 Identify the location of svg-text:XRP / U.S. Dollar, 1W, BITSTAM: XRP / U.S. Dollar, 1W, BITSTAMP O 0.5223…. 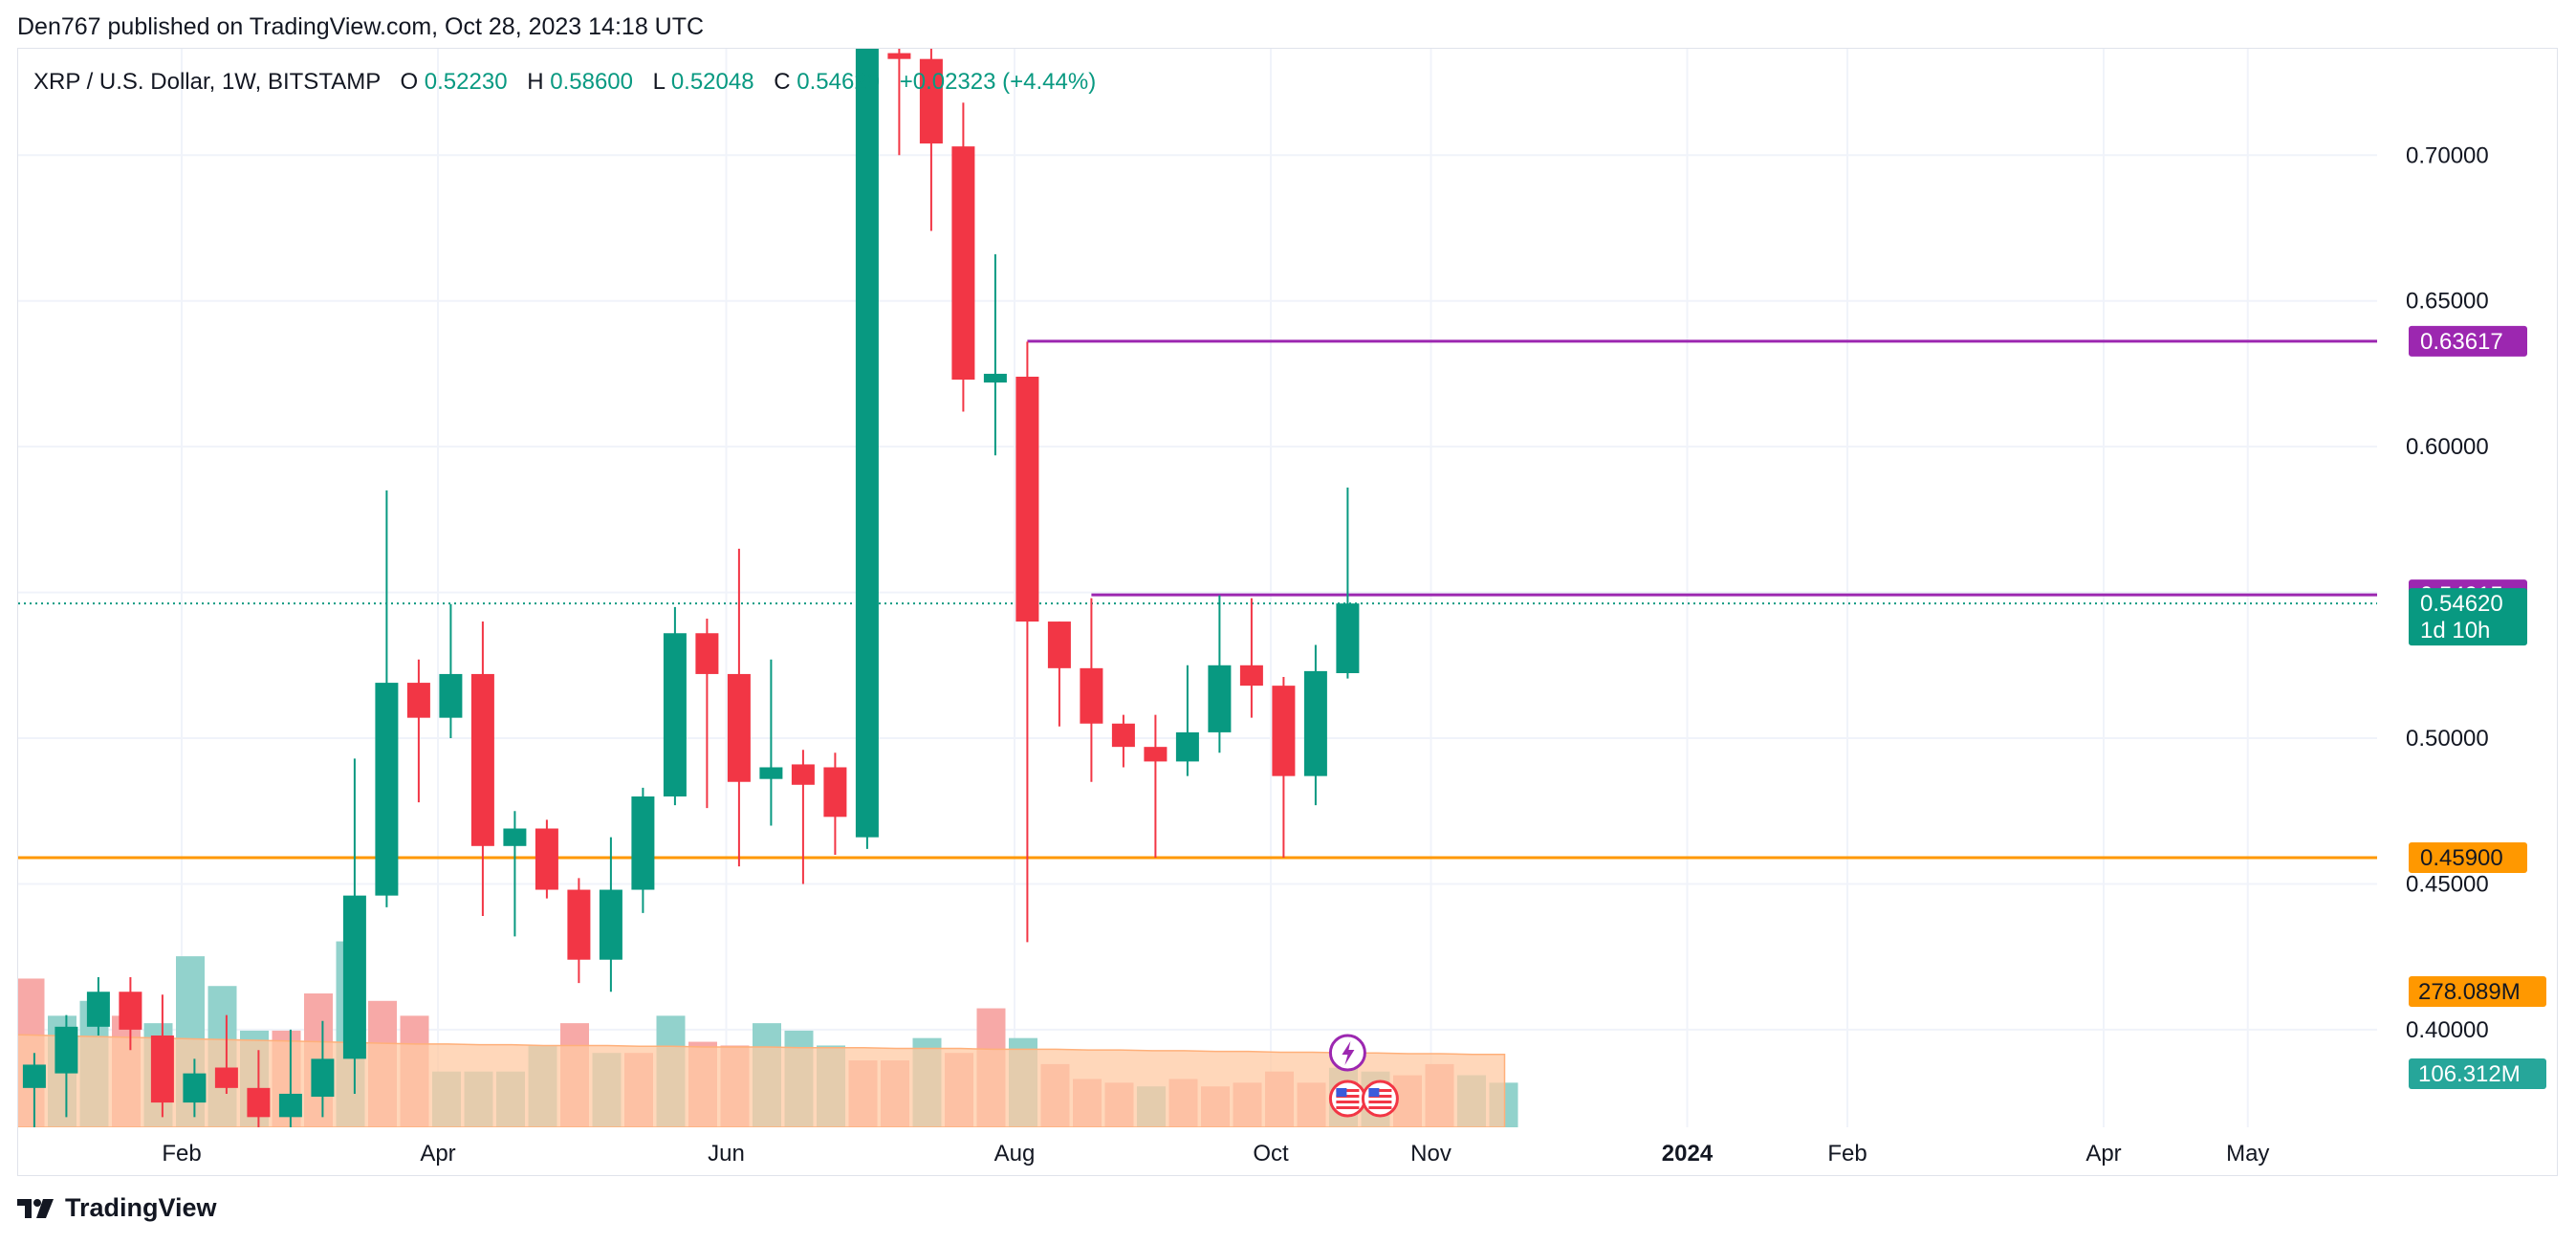
(564, 82).